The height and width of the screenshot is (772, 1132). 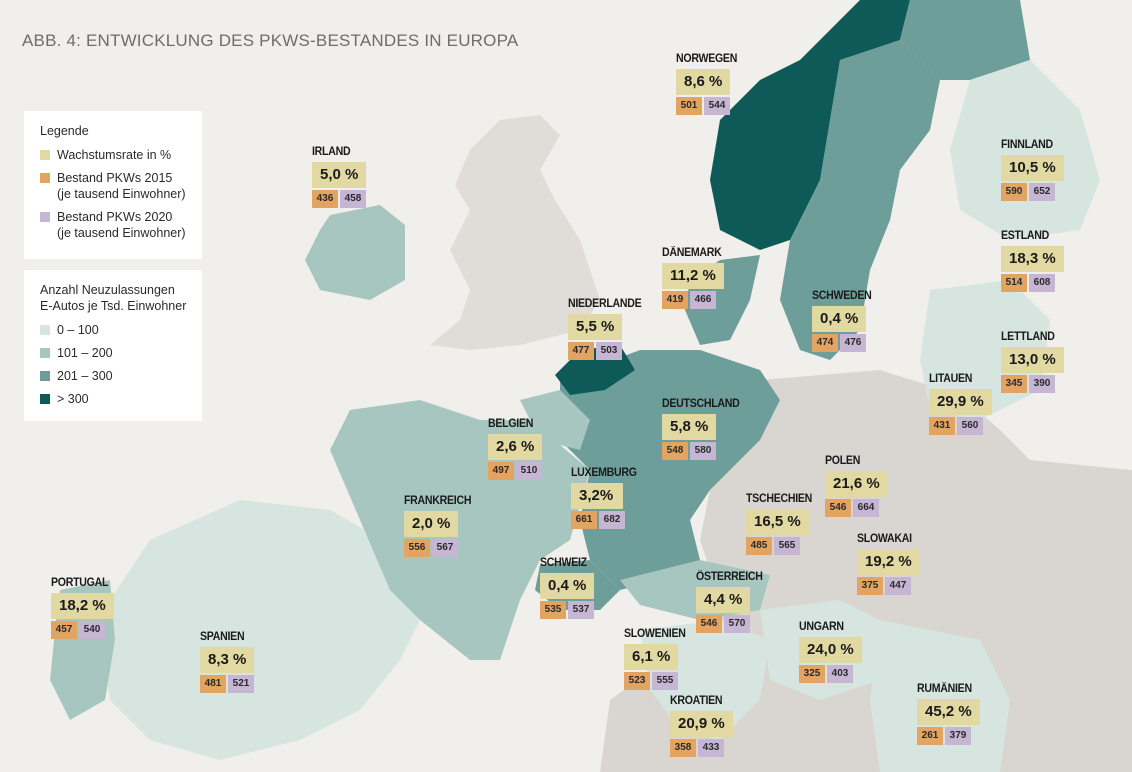 What do you see at coordinates (1032, 169) in the screenshot?
I see `country-finnland: FINNLAND 10,5 % 590 652` at bounding box center [1032, 169].